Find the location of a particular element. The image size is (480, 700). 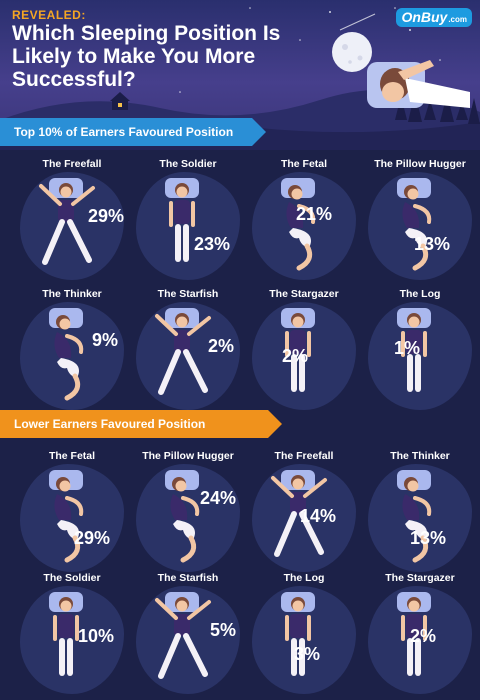

position-card: The Freefall 14% is located at coordinates (304, 515).